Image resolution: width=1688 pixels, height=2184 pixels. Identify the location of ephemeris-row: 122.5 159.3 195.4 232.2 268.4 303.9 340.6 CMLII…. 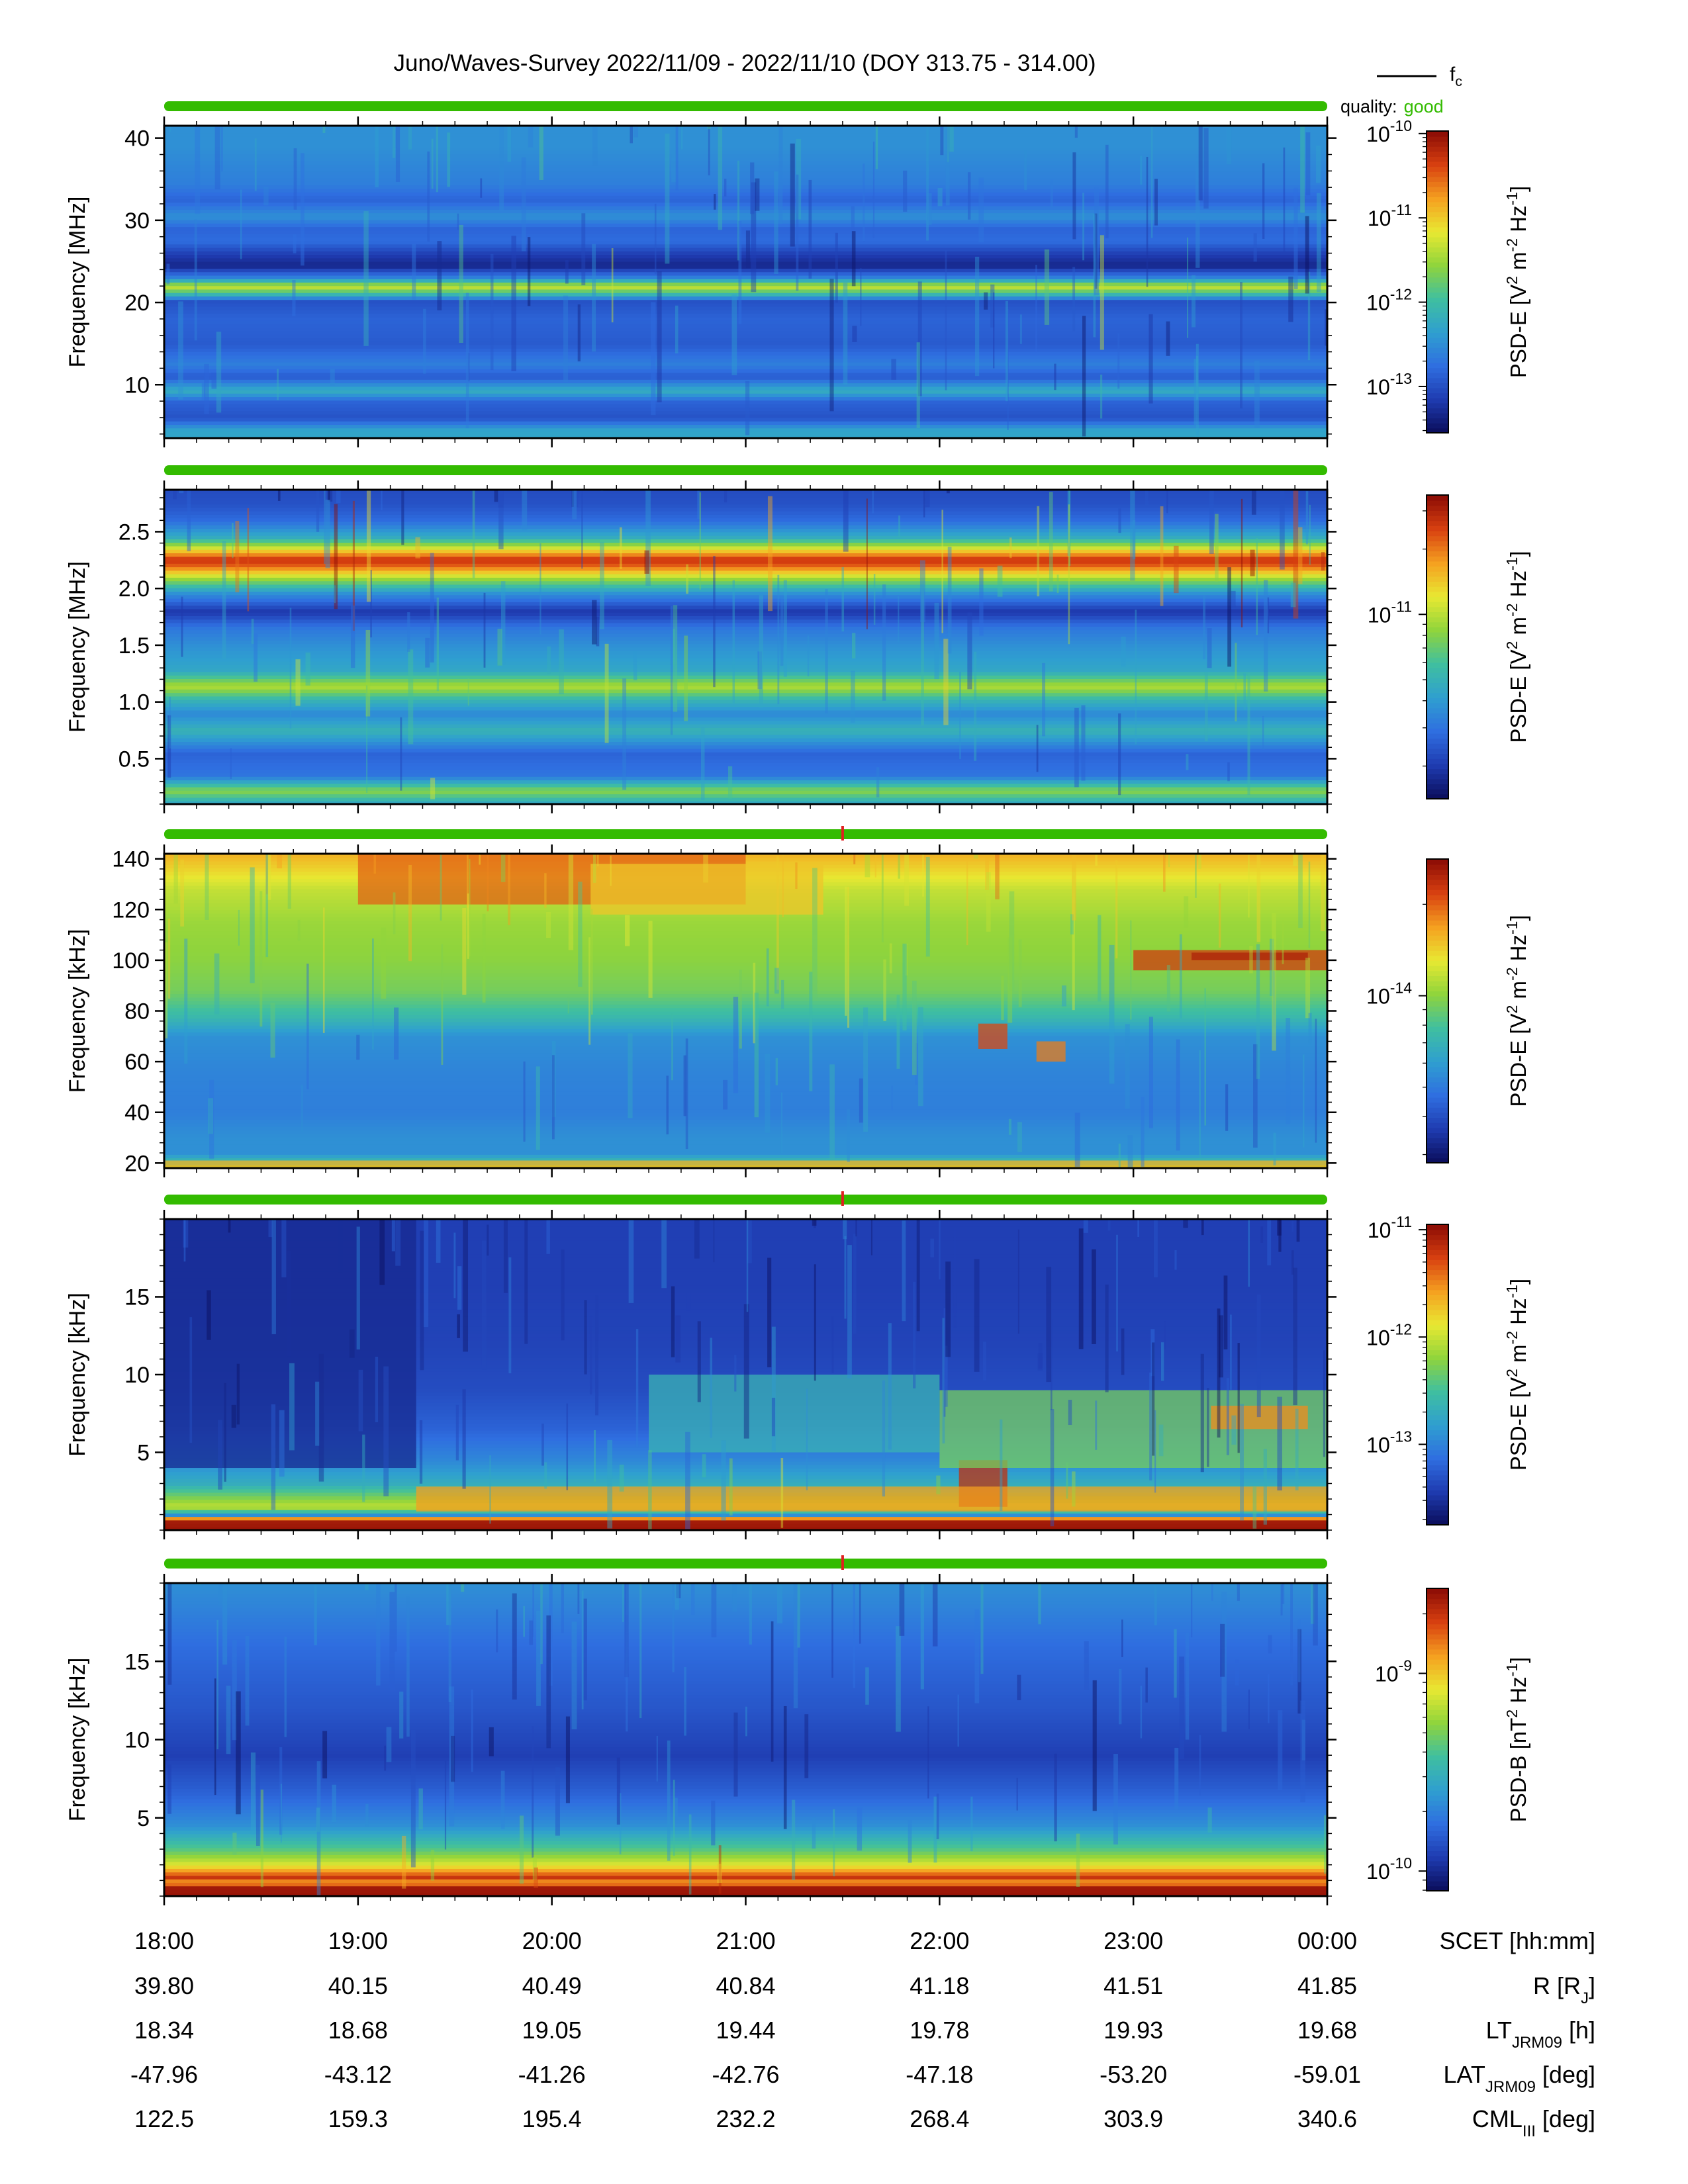
(864, 2122).